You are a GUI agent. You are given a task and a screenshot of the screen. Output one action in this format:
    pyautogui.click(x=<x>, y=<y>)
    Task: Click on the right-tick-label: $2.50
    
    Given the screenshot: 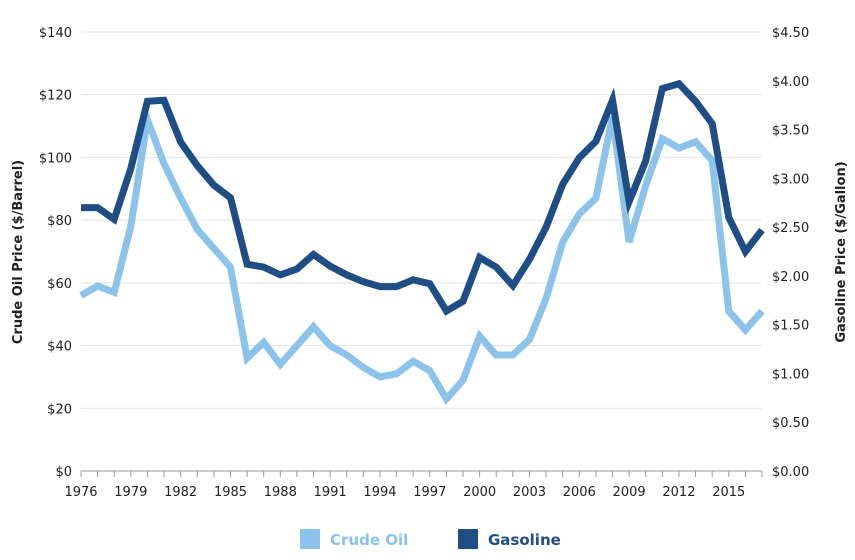 What is the action you would take?
    pyautogui.click(x=790, y=228)
    